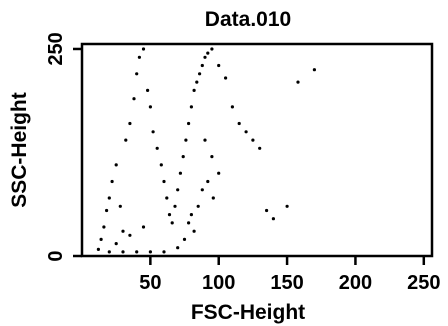 The width and height of the screenshot is (448, 326). Describe the element at coordinates (63, 147) in the screenshot. I see `y-axis: 0 250` at that location.